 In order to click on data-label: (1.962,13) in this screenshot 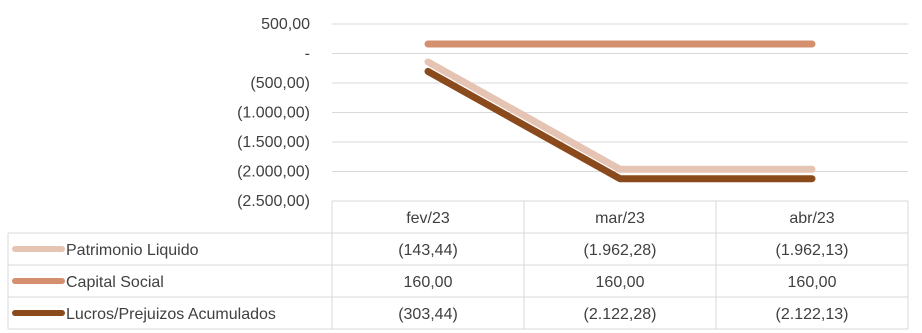, I will do `click(812, 250)`.